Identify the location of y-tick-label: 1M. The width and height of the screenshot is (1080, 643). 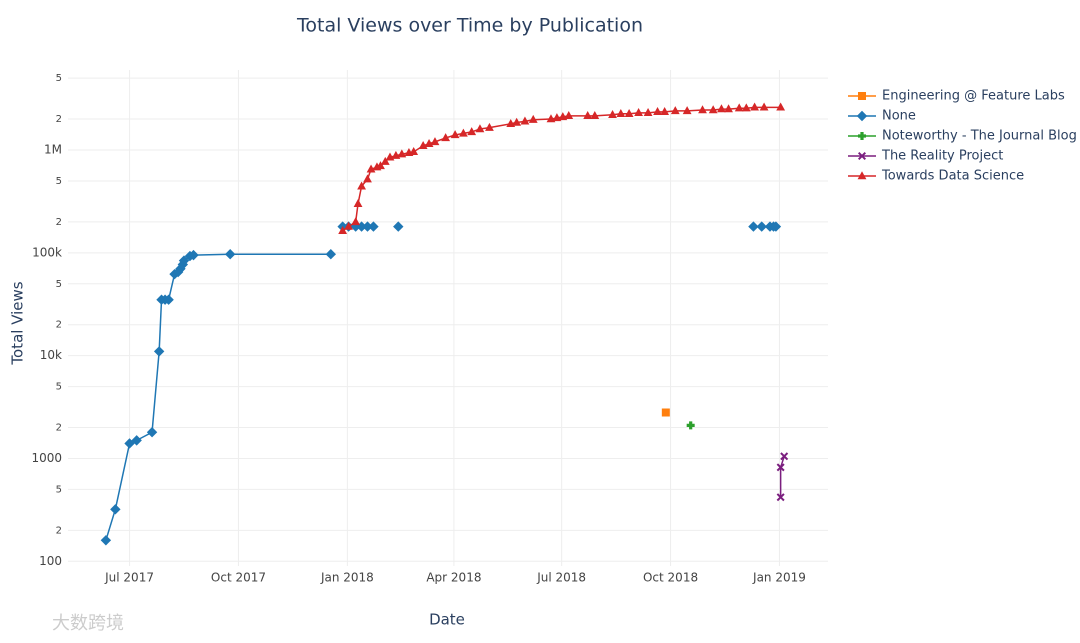
(53, 150).